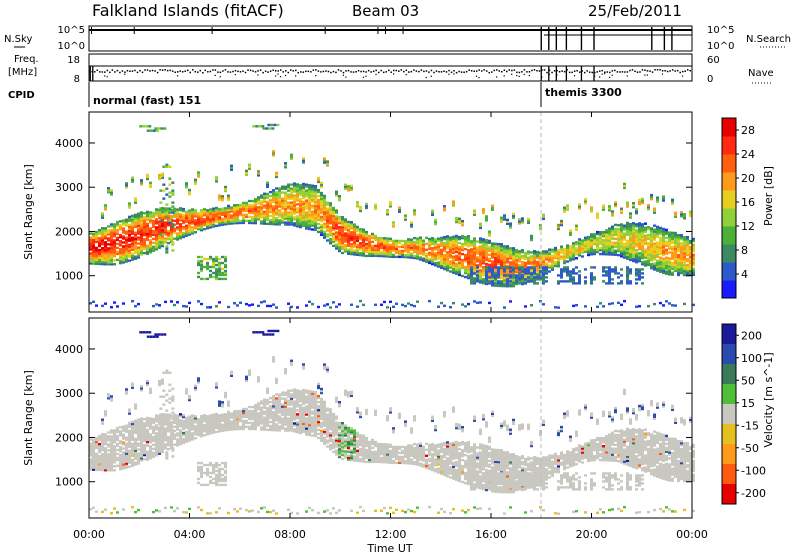 This screenshot has height=554, width=800. I want to click on colorbar-swatch, so click(729, 217).